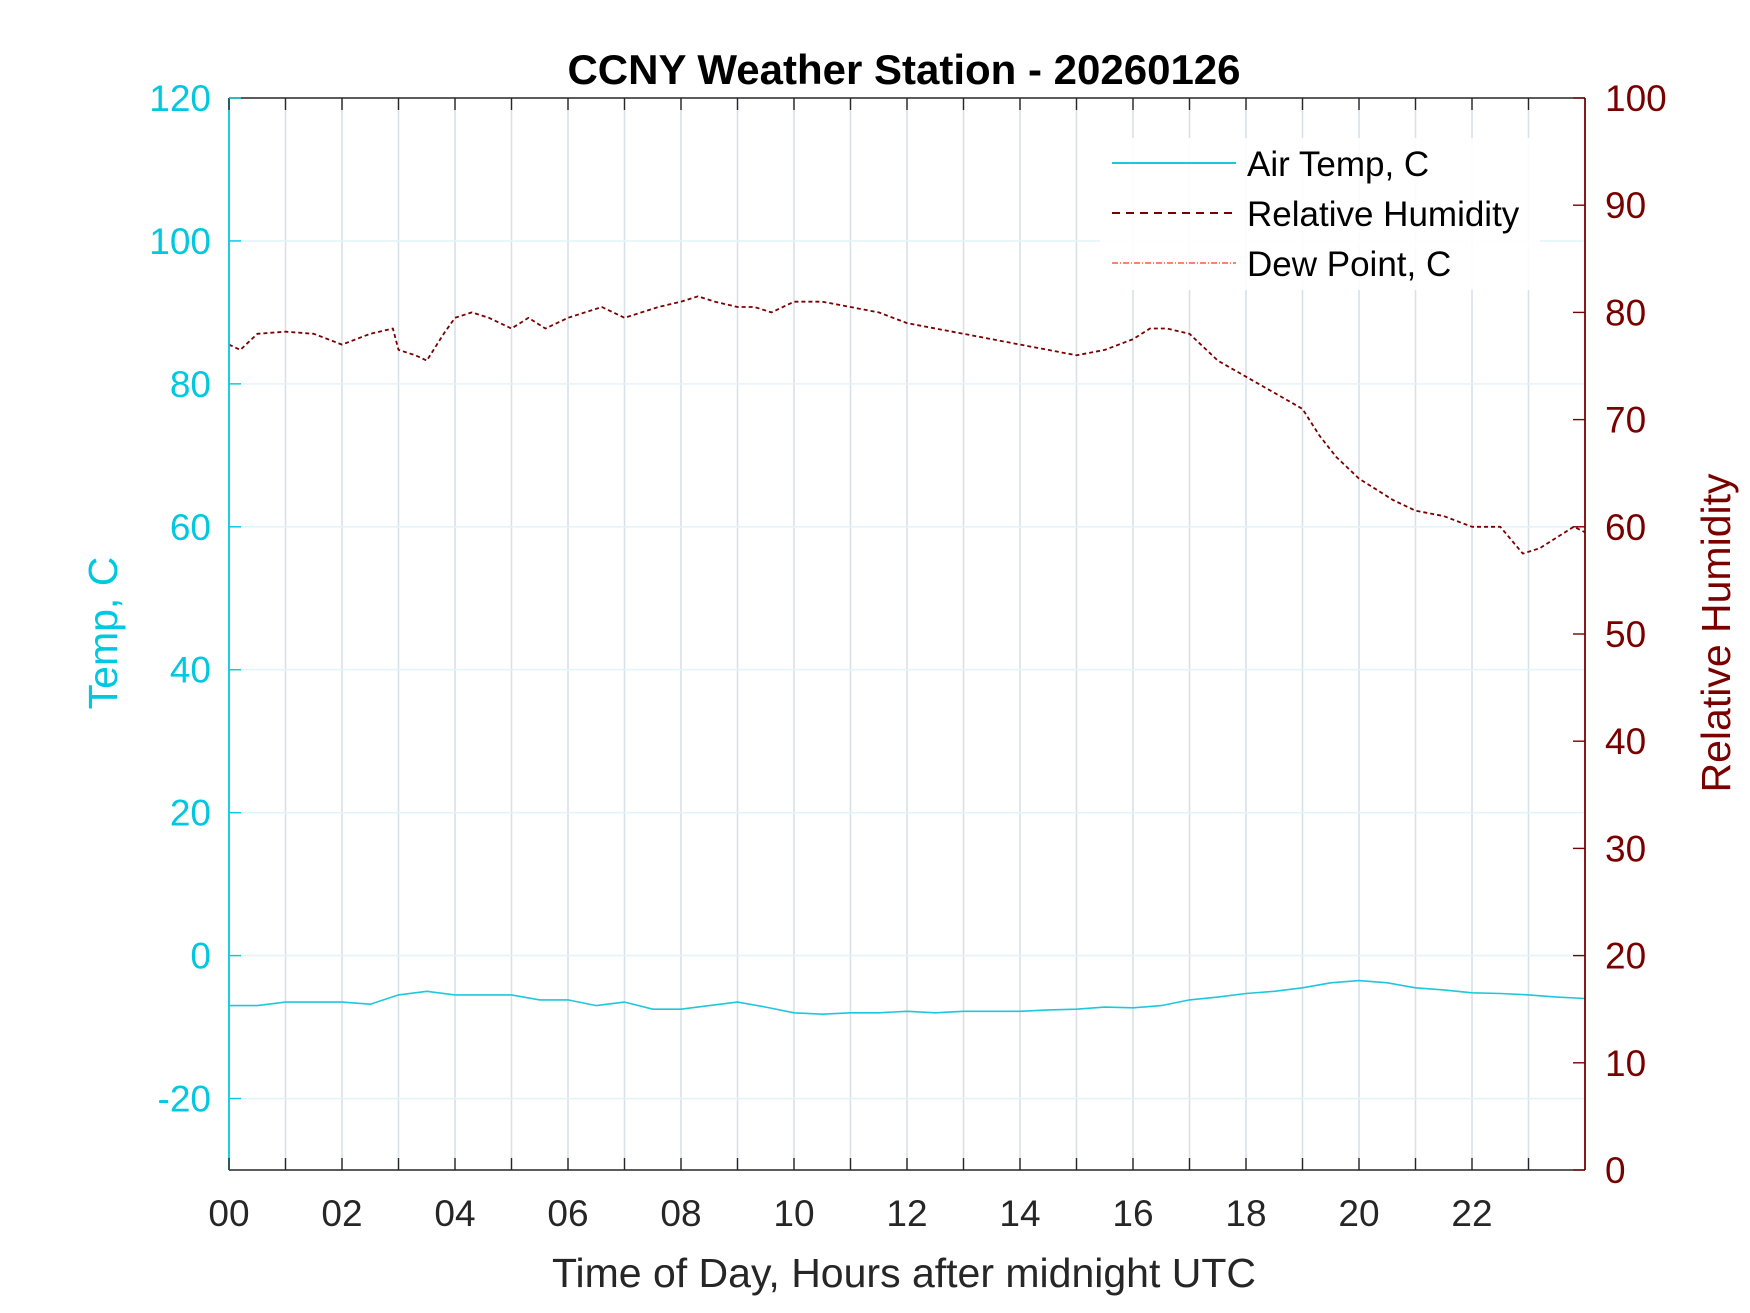 Image resolution: width=1750 pixels, height=1313 pixels. I want to click on x-tick-label: 06, so click(567, 1213).